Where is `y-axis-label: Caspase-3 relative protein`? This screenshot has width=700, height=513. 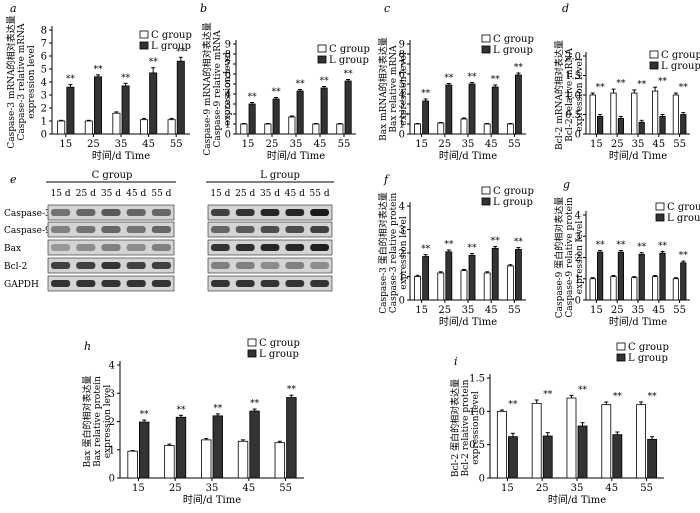
y-axis-label: Caspase-3 relative protein is located at coordinates (394, 253).